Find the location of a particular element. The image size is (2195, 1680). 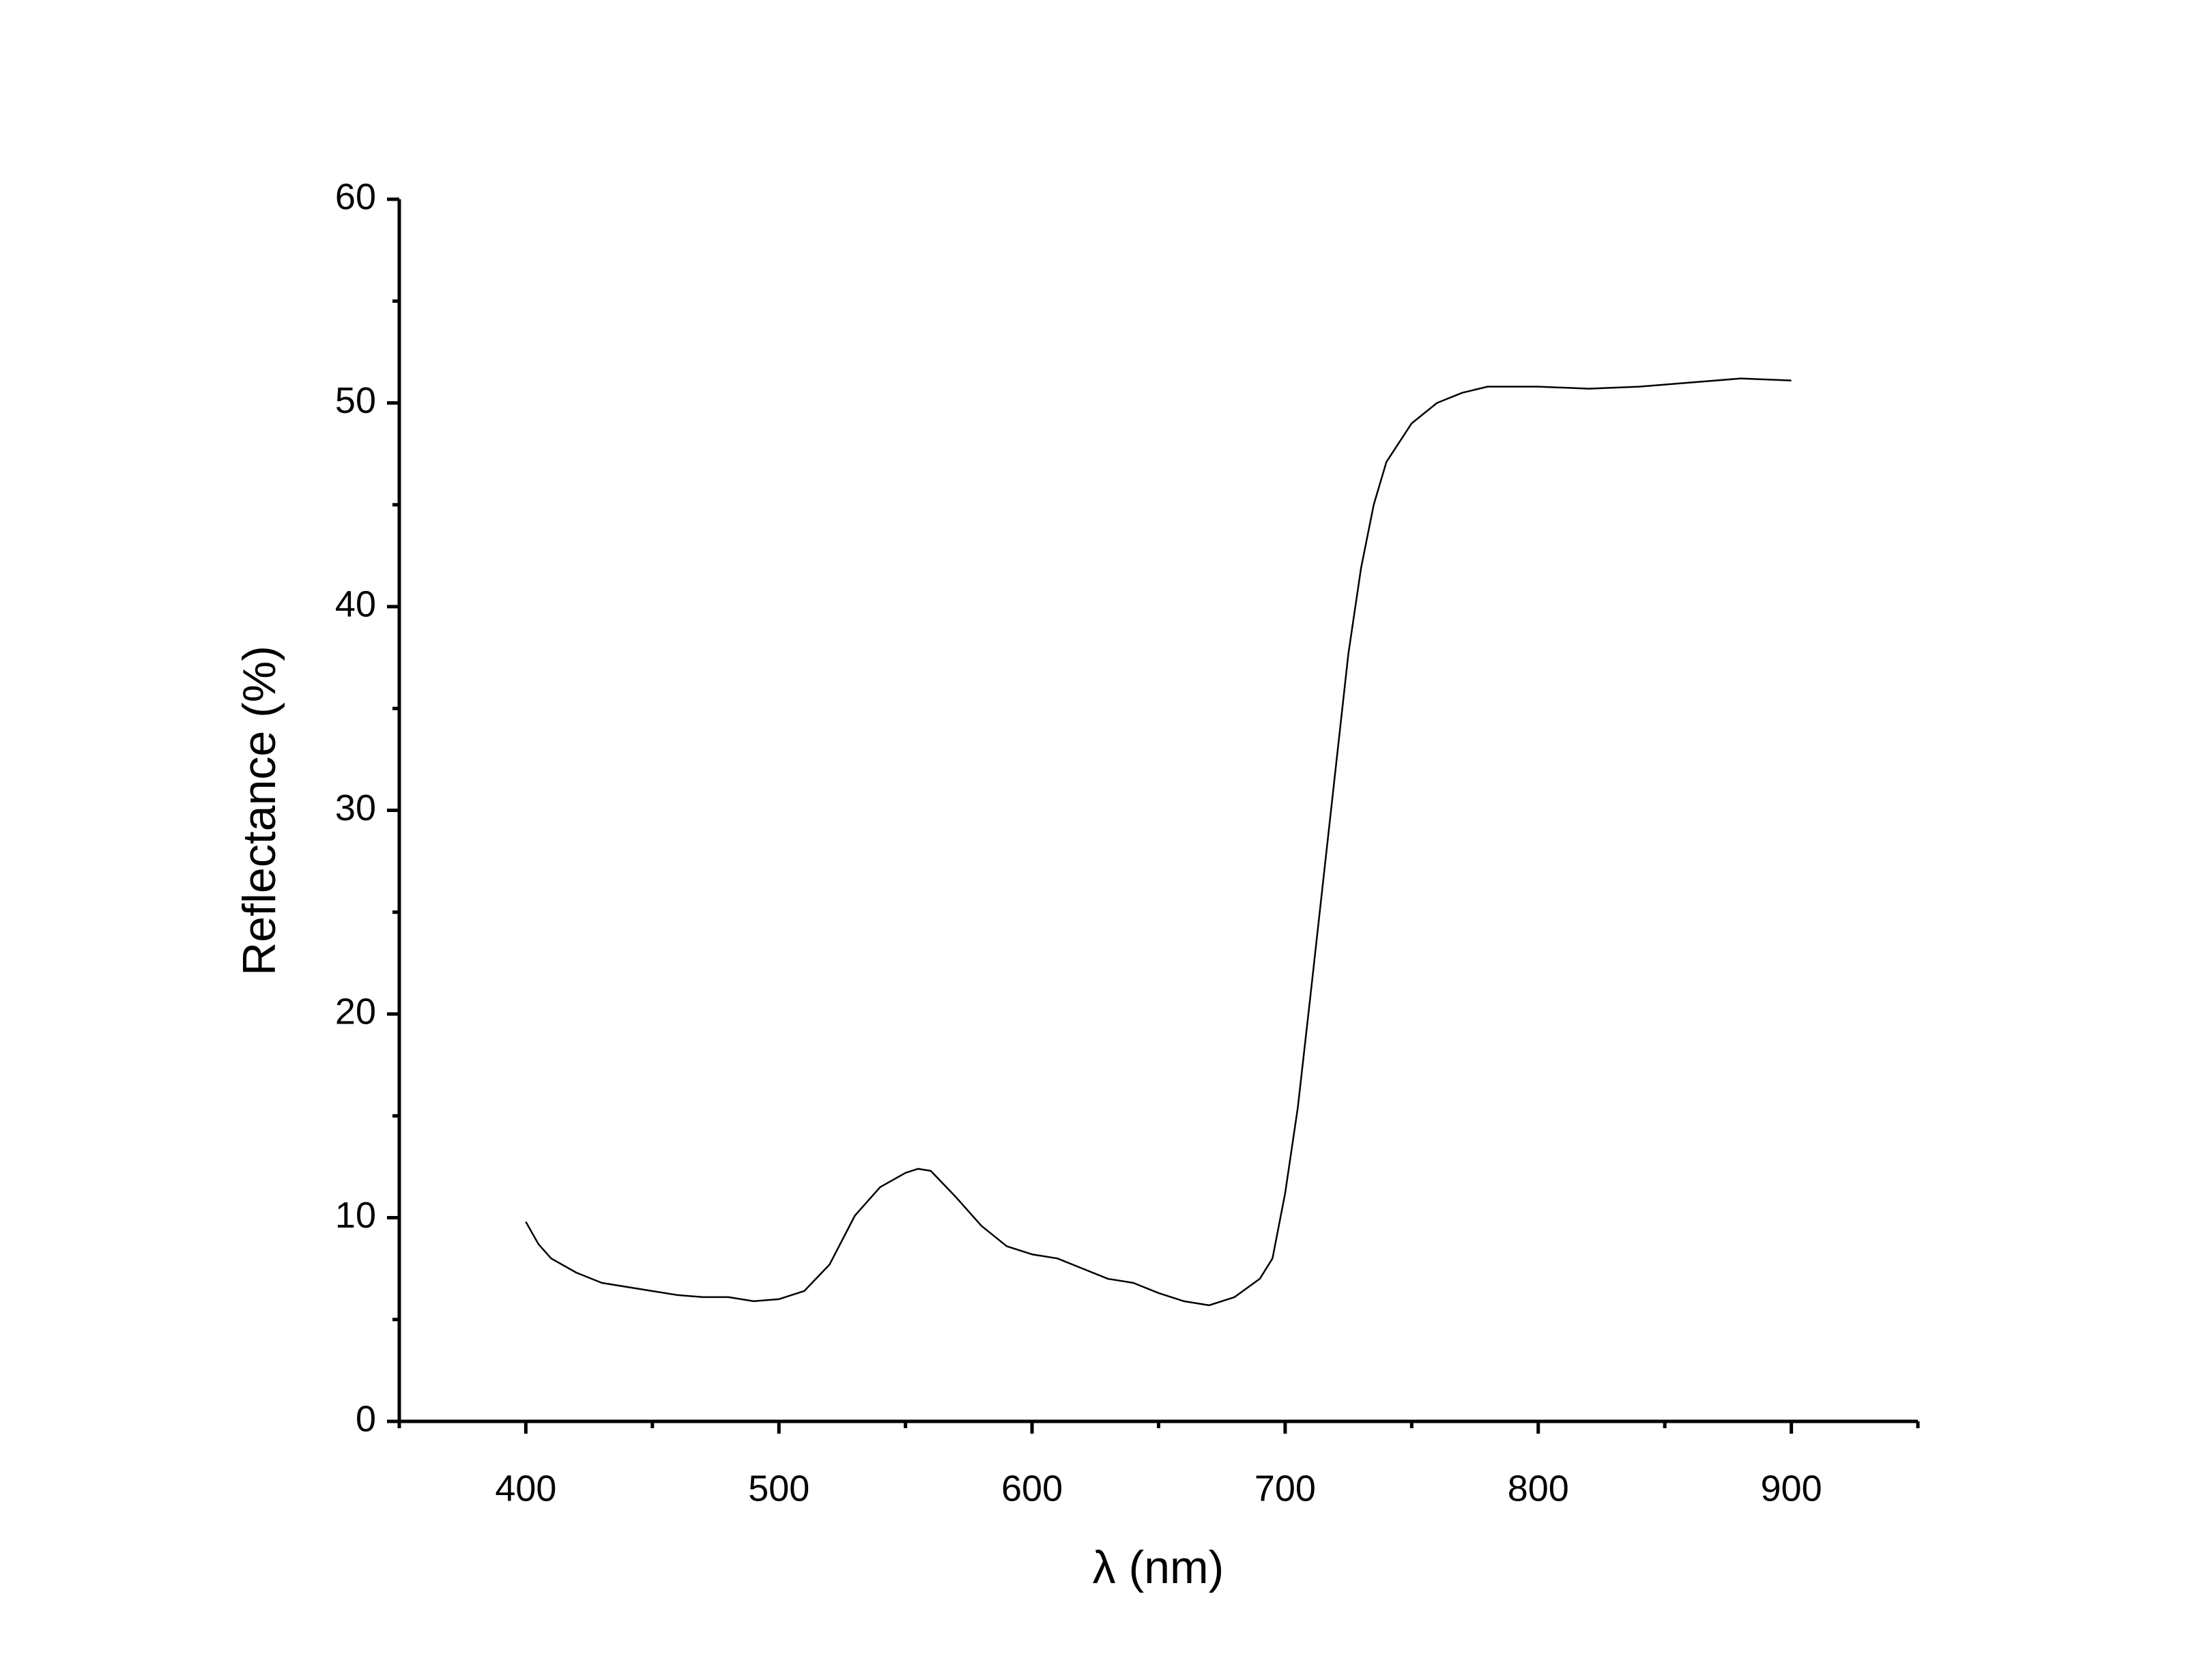

x-tick-label: 800 is located at coordinates (1539, 1488).